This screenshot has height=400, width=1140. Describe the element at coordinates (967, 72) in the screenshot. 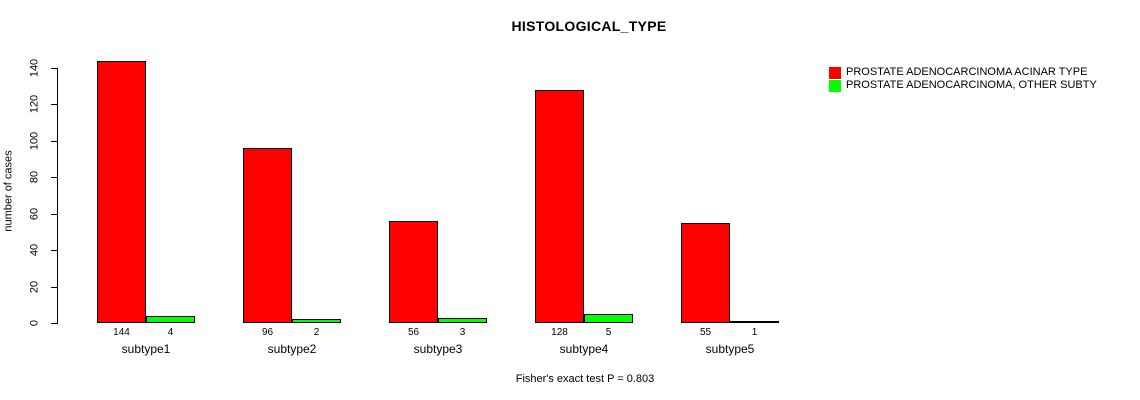

I see `legend-label: PROSTATE ADENOCARCINOMA ACINAR TYPE` at that location.